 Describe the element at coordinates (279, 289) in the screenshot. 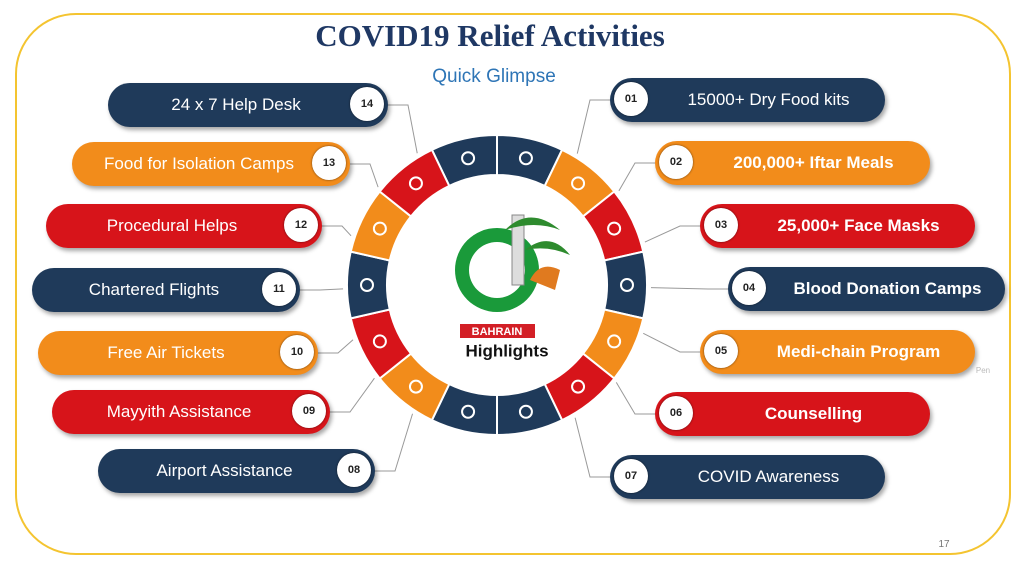

I see `item-number: 11` at that location.